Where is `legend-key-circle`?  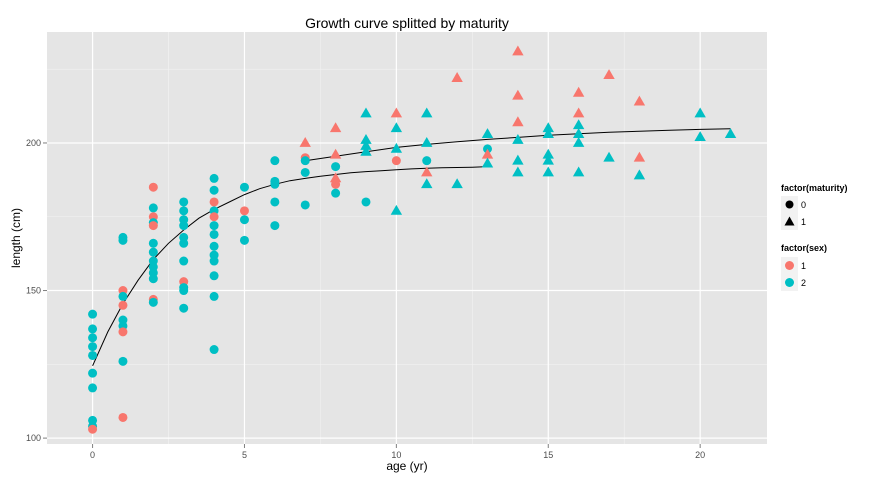 legend-key-circle is located at coordinates (789, 204).